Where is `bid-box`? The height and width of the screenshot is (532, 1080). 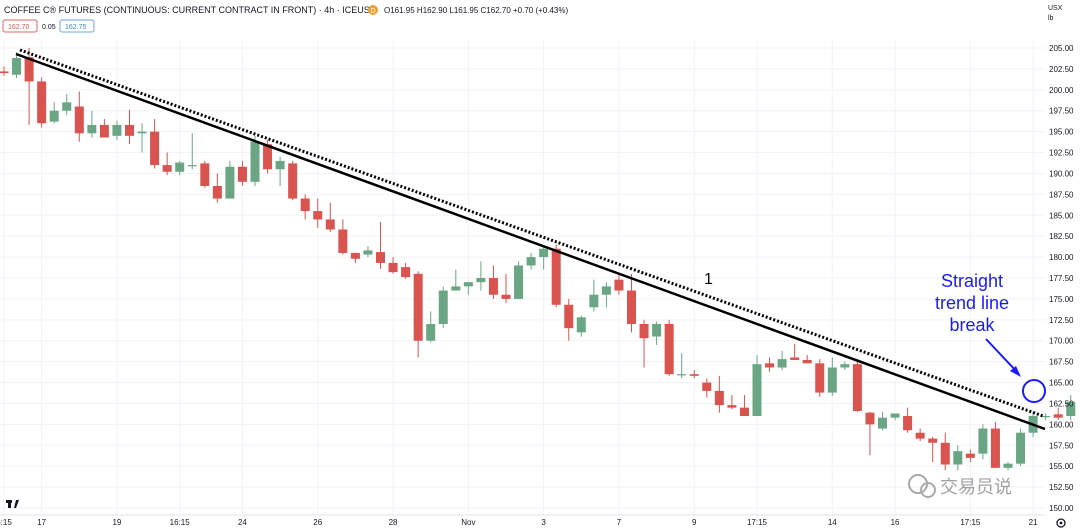 bid-box is located at coordinates (20, 26).